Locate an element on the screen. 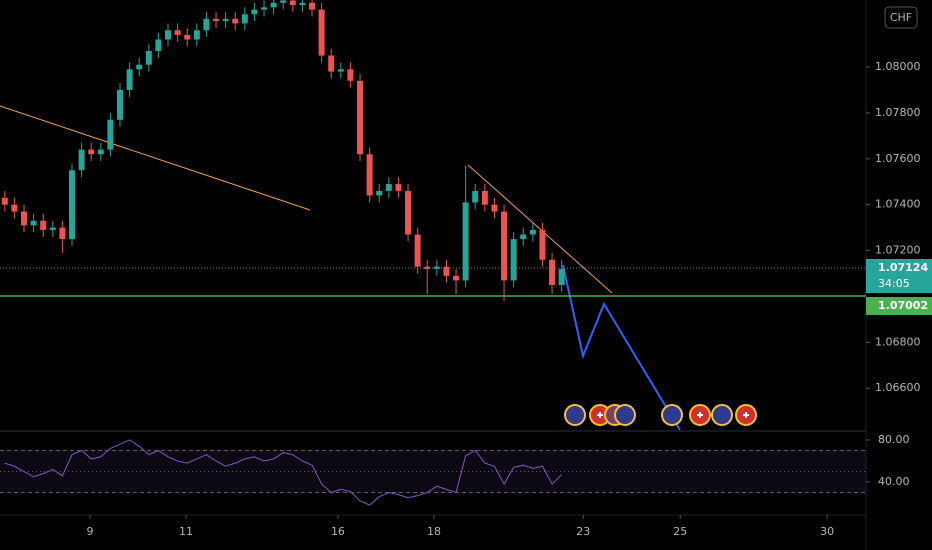  event-icons is located at coordinates (660, 415).